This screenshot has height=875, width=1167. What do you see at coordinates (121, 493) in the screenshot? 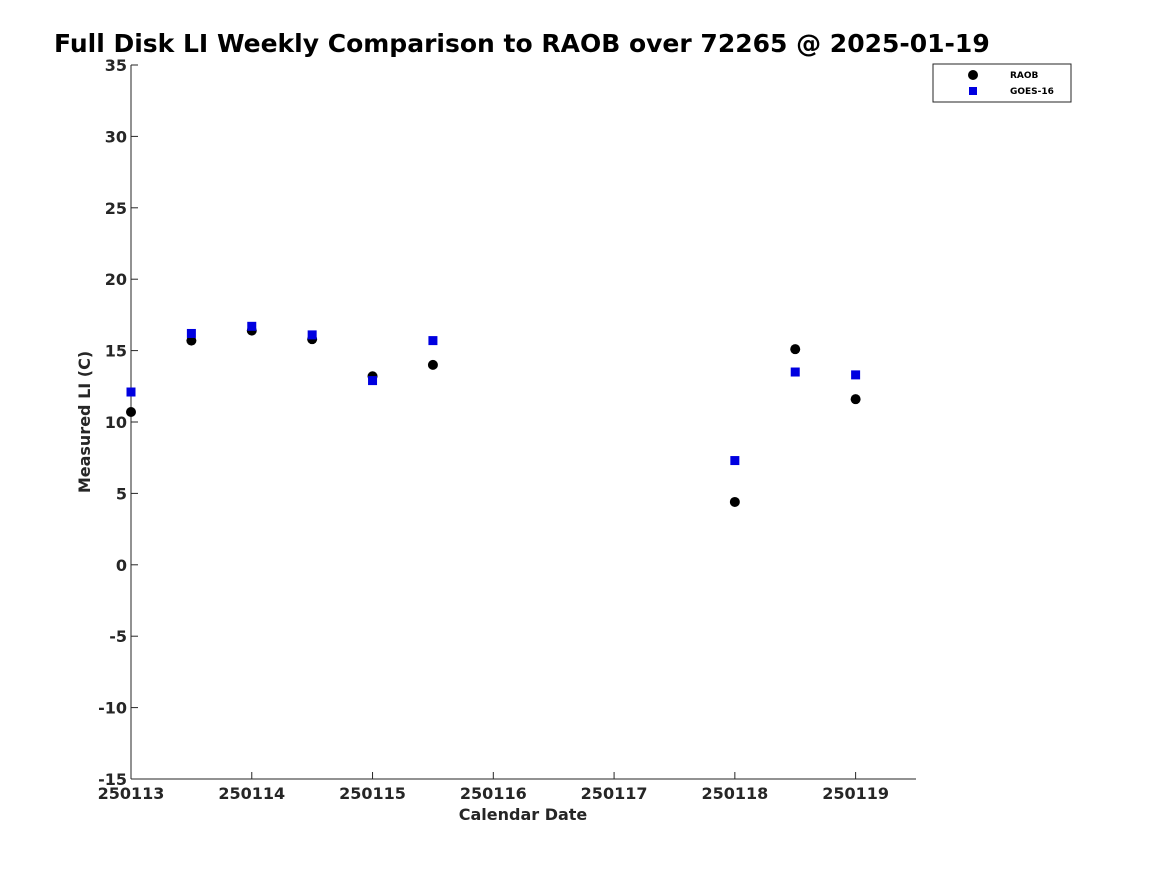
I see `y-tick-label: 5` at bounding box center [121, 493].